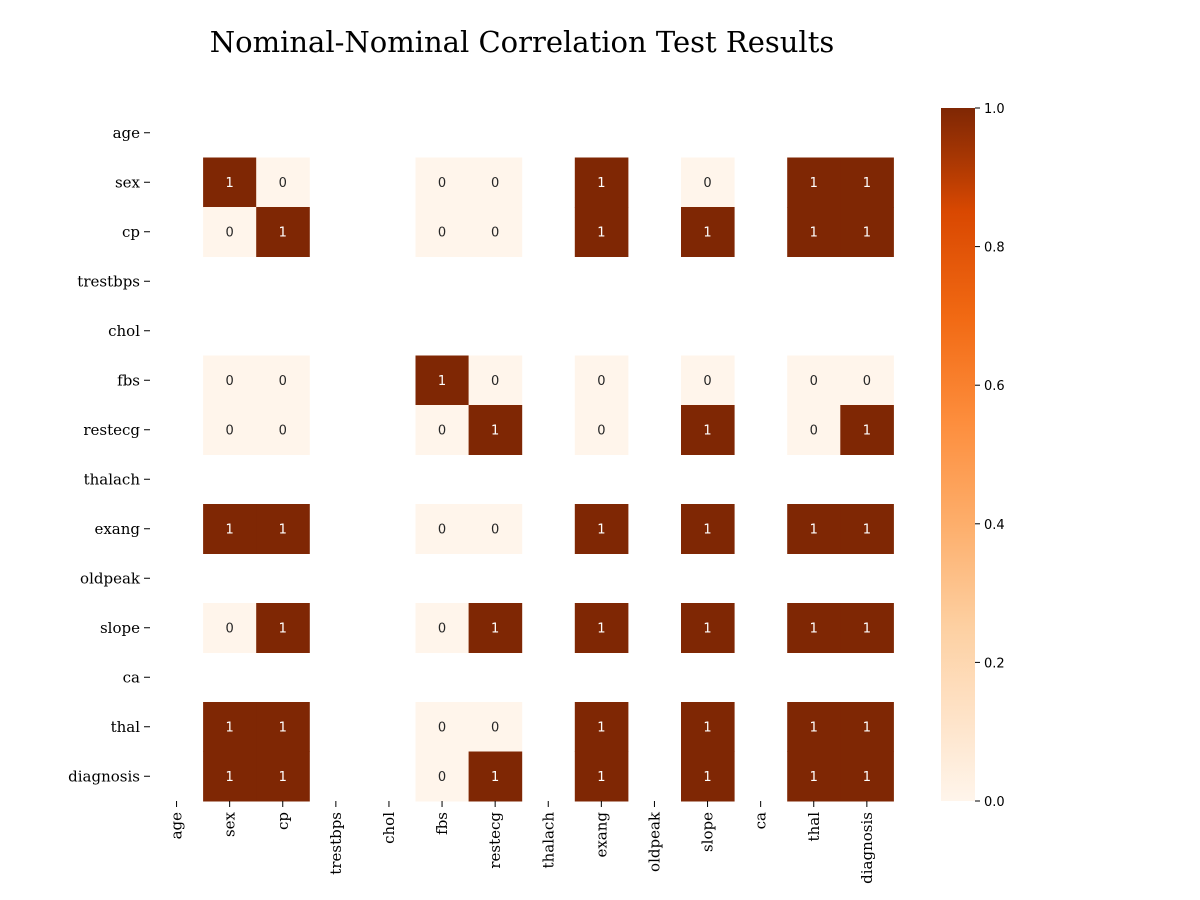  I want to click on y-tick-label: diagnosis, so click(104, 776).